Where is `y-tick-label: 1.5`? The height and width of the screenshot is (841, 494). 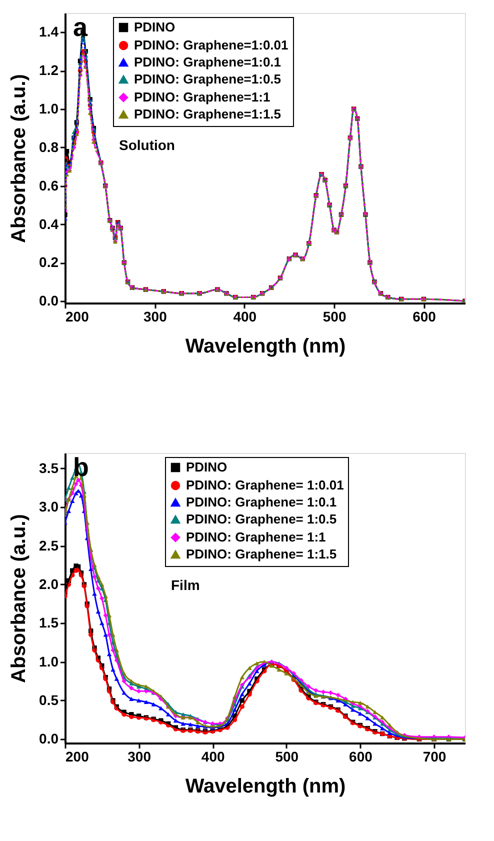 y-tick-label: 1.5 is located at coordinates (49, 622).